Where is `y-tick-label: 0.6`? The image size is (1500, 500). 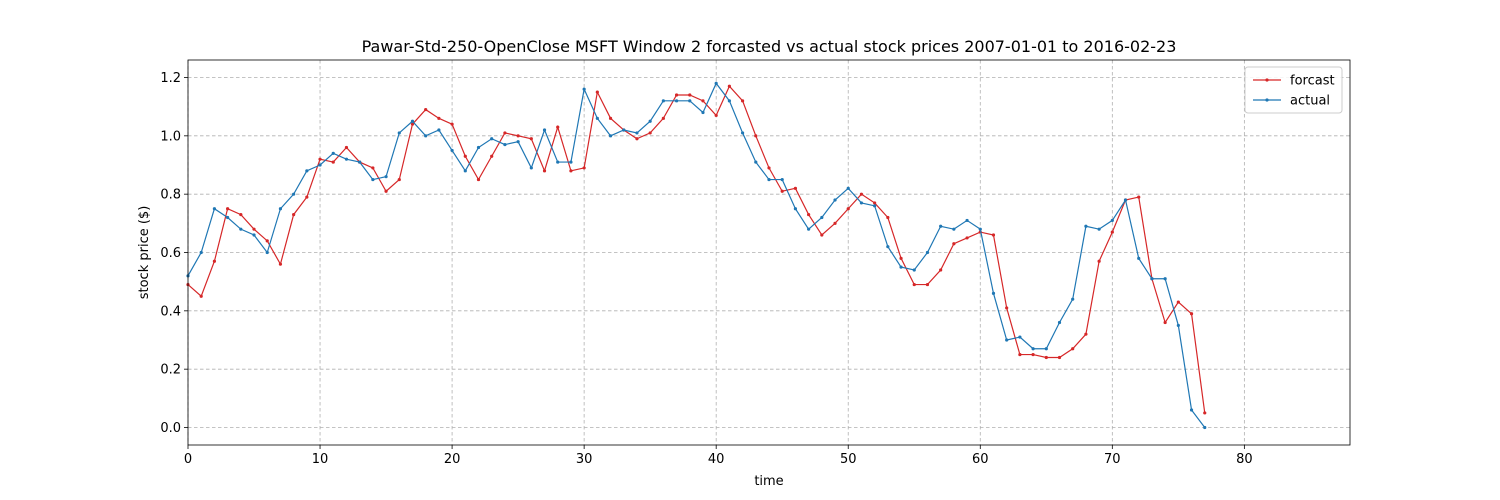
y-tick-label: 0.6 is located at coordinates (170, 253).